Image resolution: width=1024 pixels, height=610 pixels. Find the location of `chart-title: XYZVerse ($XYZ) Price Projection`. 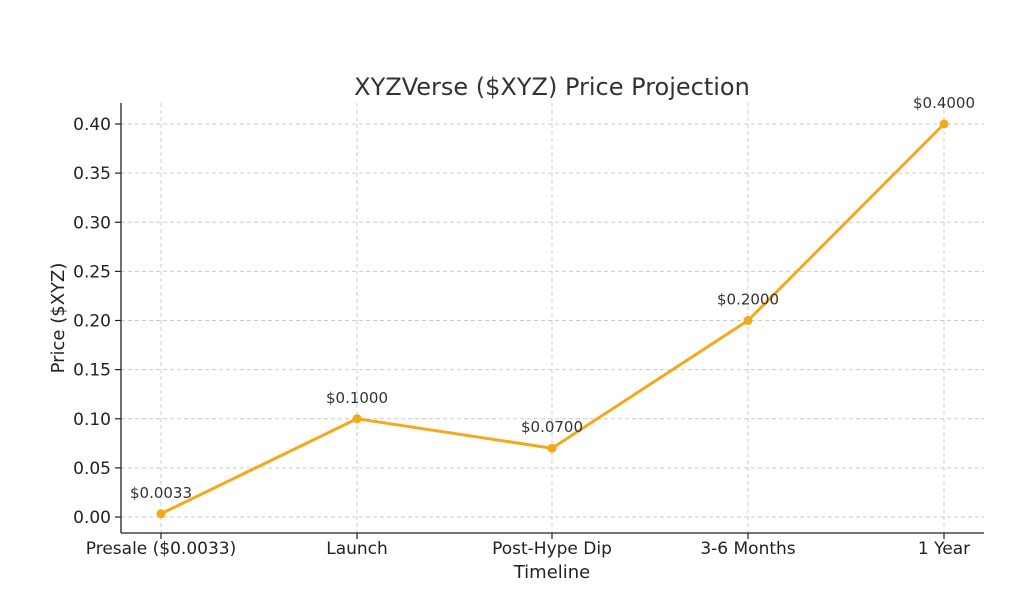

chart-title: XYZVerse ($XYZ) Price Projection is located at coordinates (552, 87).